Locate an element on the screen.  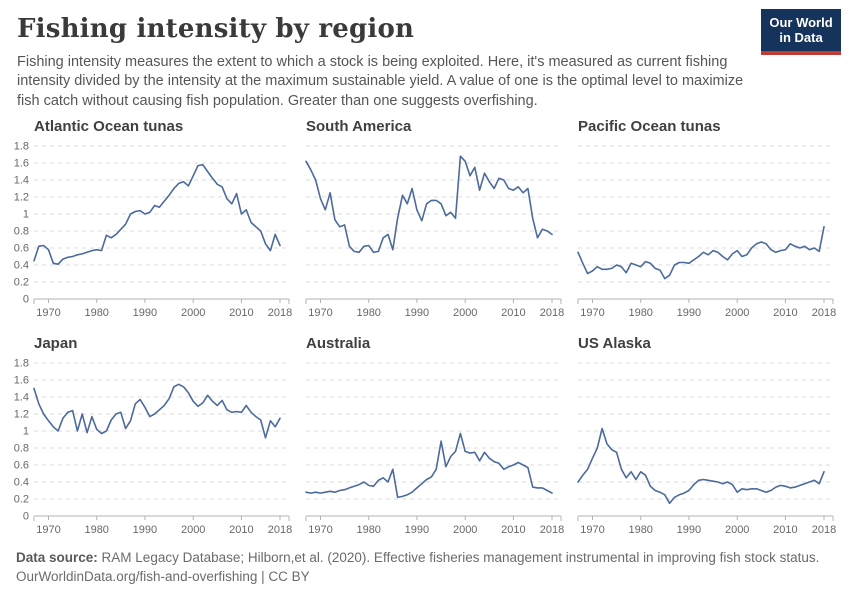
chart-panel-us-alaska: US Alaska 1970 1980 1990 2000 2010 2018 is located at coordinates (704, 435).